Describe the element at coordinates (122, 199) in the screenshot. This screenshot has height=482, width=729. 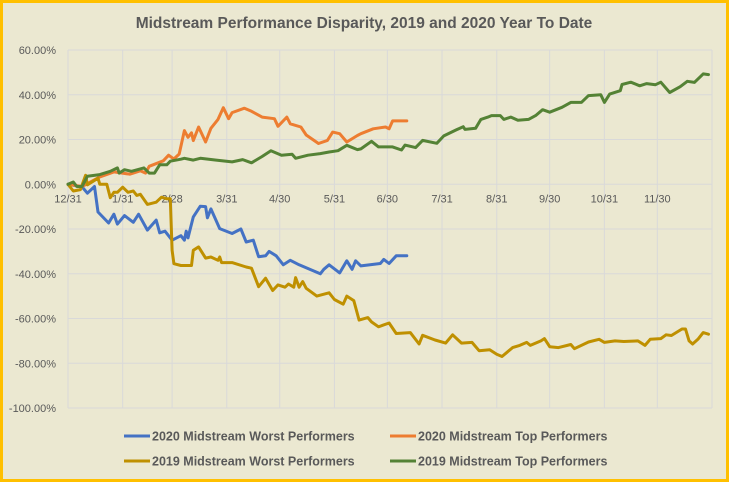
I see `x-tick-label: 1/31` at that location.